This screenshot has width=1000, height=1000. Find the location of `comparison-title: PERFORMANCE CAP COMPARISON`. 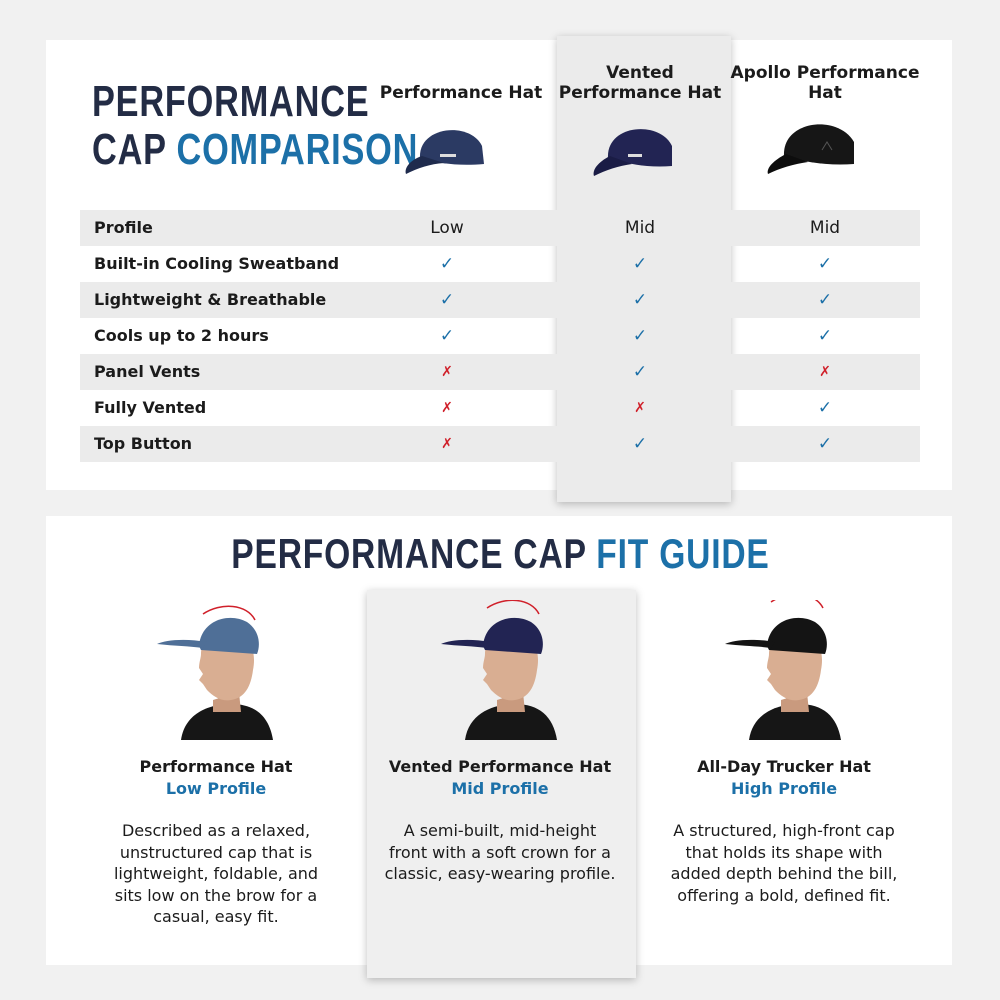

comparison-title: PERFORMANCE CAP COMPARISON is located at coordinates (255, 126).